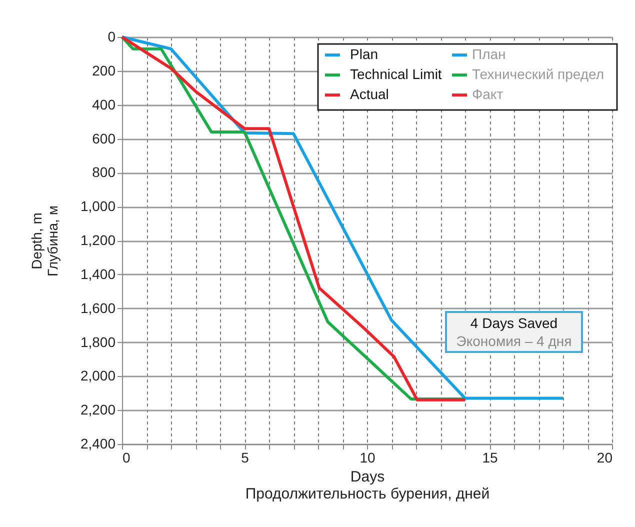  What do you see at coordinates (98, 410) in the screenshot?
I see `y-tick-label: 2,200` at bounding box center [98, 410].